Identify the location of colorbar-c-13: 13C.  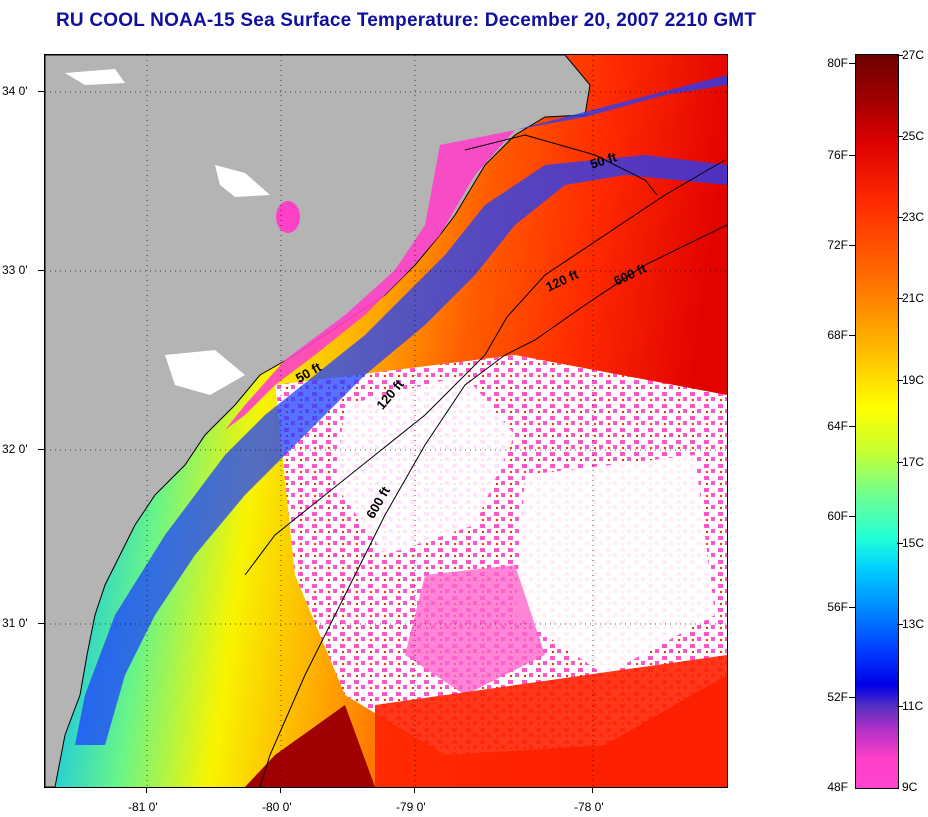
(913, 624).